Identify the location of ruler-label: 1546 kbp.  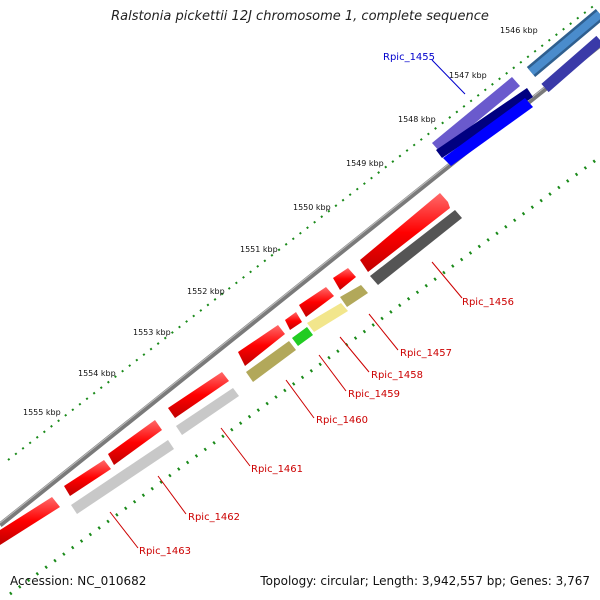
(519, 30).